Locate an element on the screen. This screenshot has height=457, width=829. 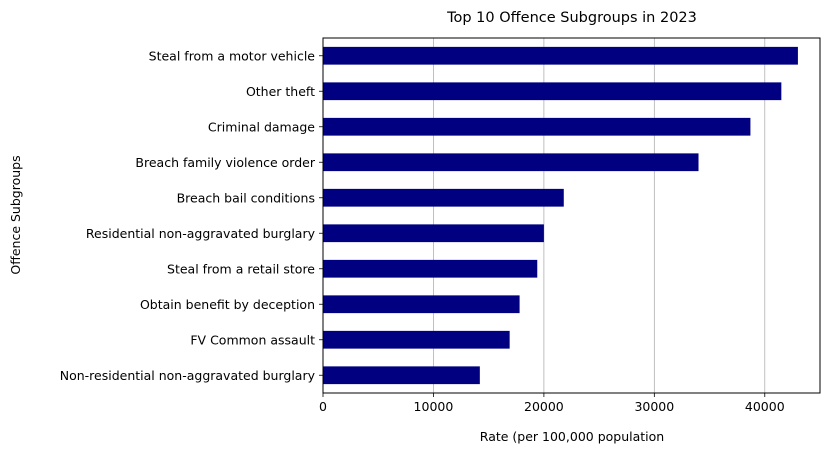
y-tick-label: Steal from a retail store is located at coordinates (241, 268).